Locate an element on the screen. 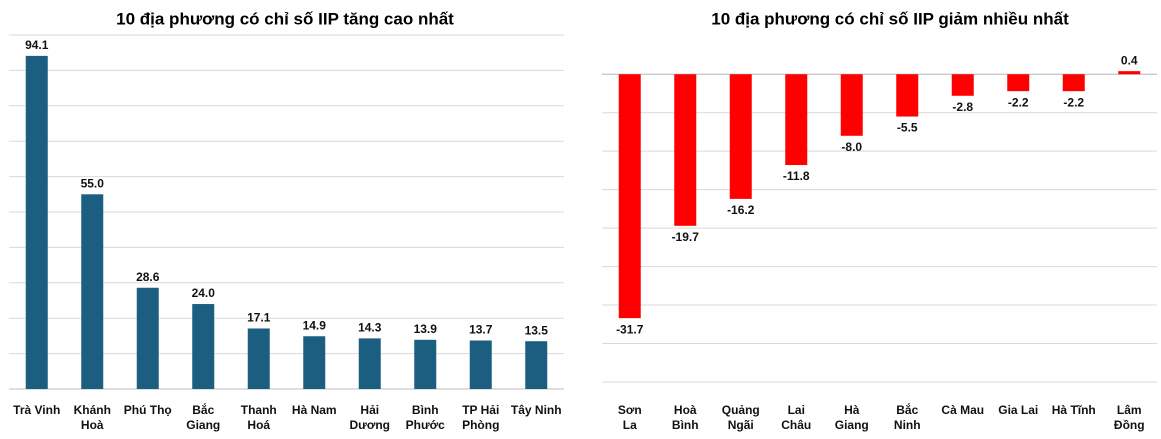  x-tick-label: Hải Dương is located at coordinates (370, 417).